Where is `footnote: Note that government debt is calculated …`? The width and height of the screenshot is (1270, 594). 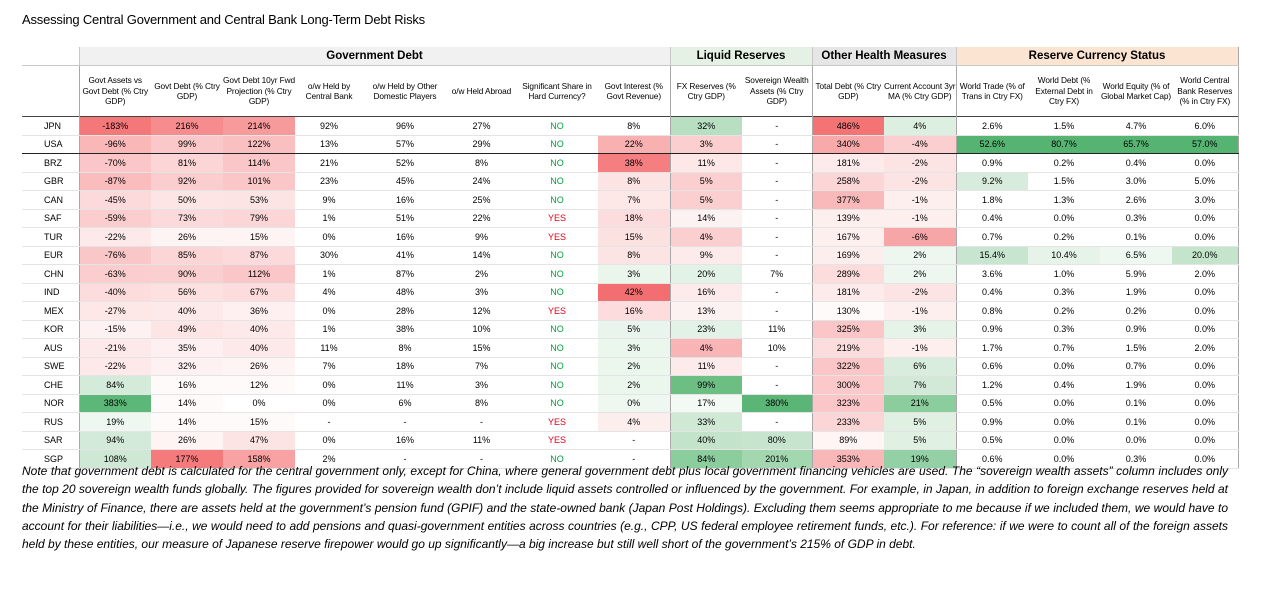 footnote: Note that government debt is calculated … is located at coordinates (625, 508).